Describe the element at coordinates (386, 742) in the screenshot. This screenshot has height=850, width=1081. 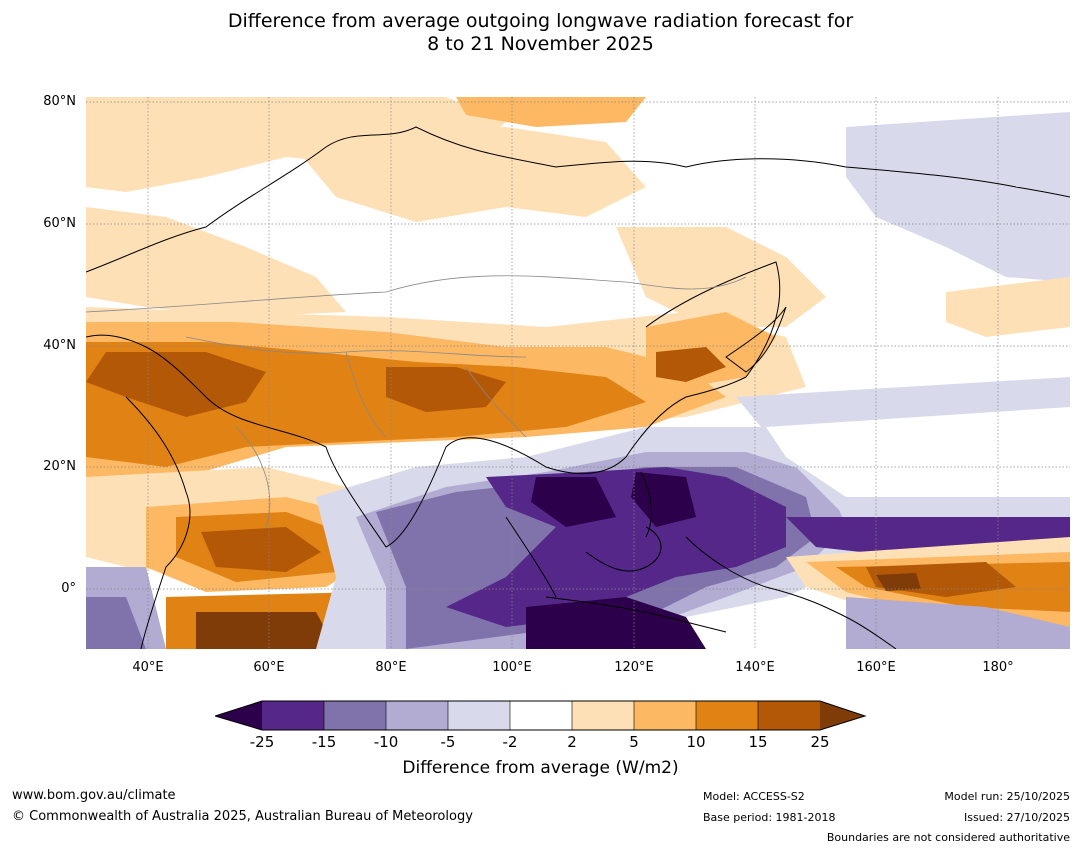
I see `colorbar-tick: -10` at that location.